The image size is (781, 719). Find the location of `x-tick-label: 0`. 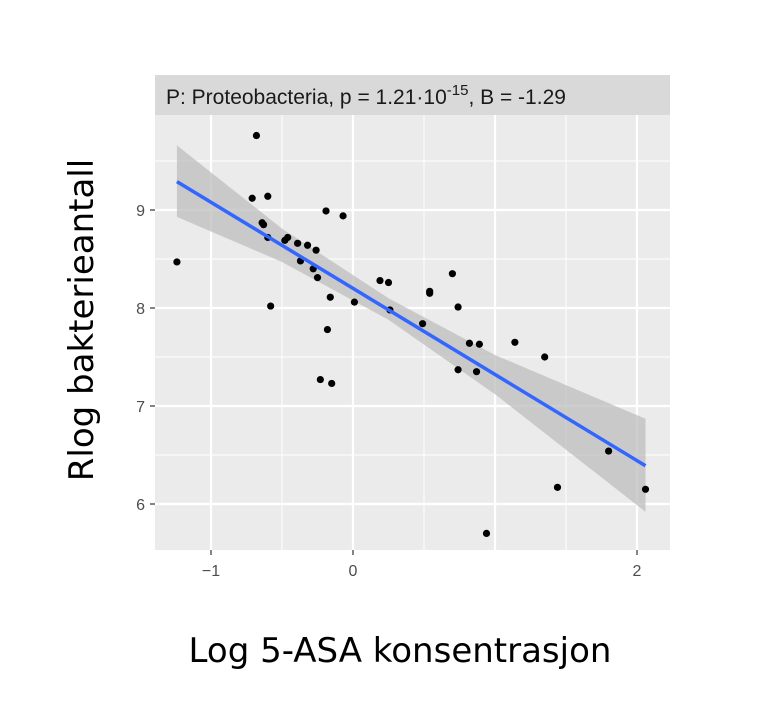

x-tick-label: 0 is located at coordinates (353, 571).